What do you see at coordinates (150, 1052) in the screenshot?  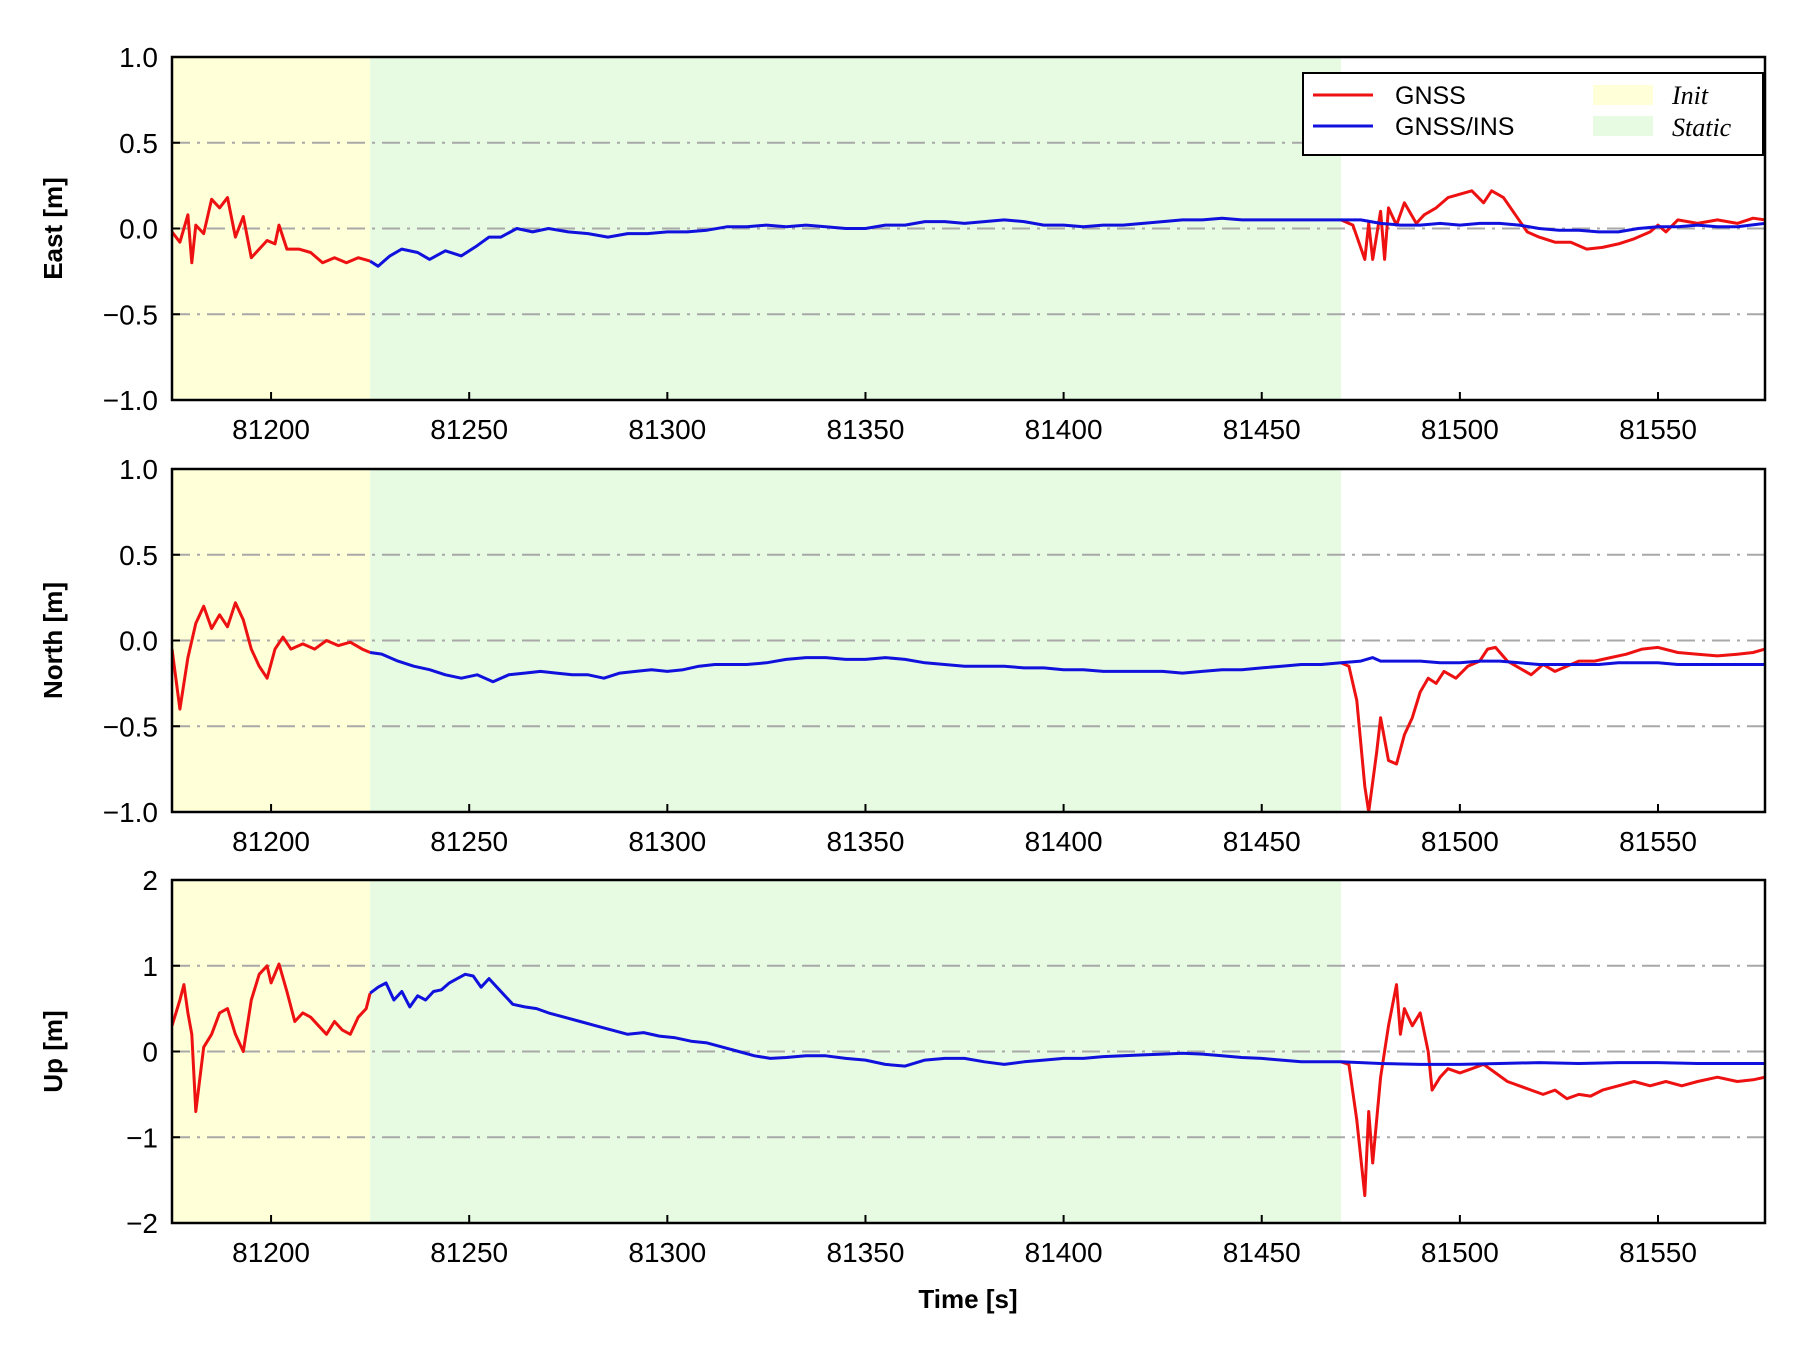 I see `y-tick-label: 0` at bounding box center [150, 1052].